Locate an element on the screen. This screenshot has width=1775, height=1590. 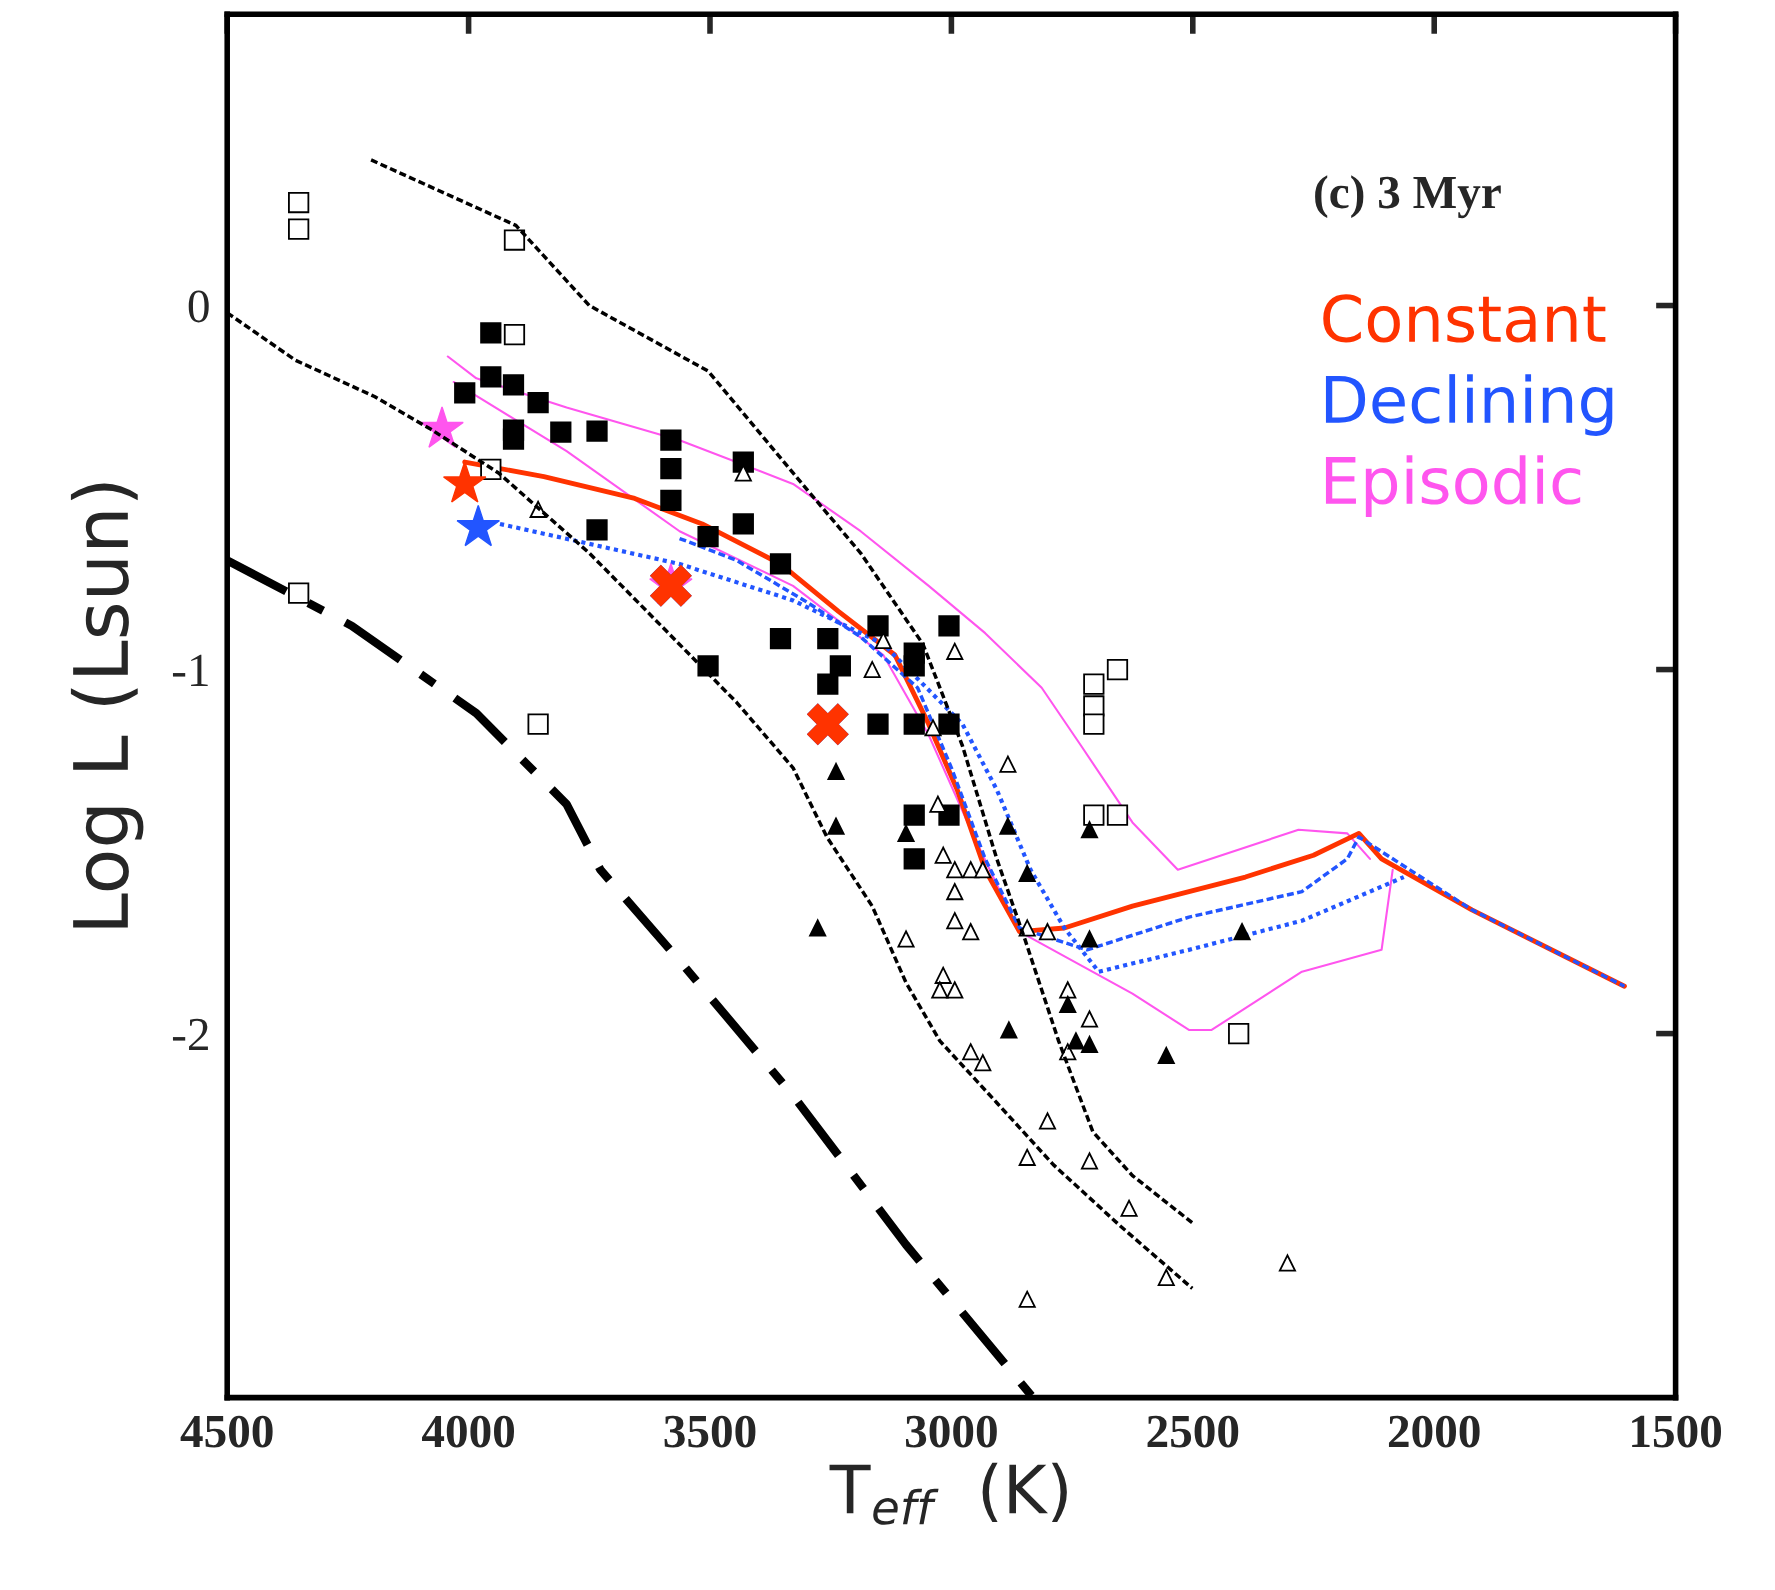
x-tick-label: 3000 is located at coordinates (951, 1431).